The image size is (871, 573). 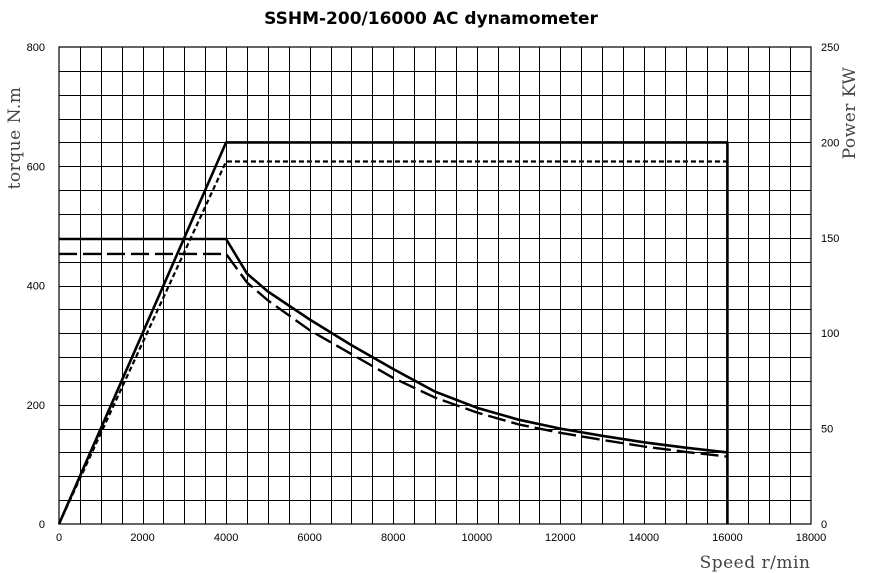 What do you see at coordinates (830, 143) in the screenshot?
I see `y-right-tick-label: 200` at bounding box center [830, 143].